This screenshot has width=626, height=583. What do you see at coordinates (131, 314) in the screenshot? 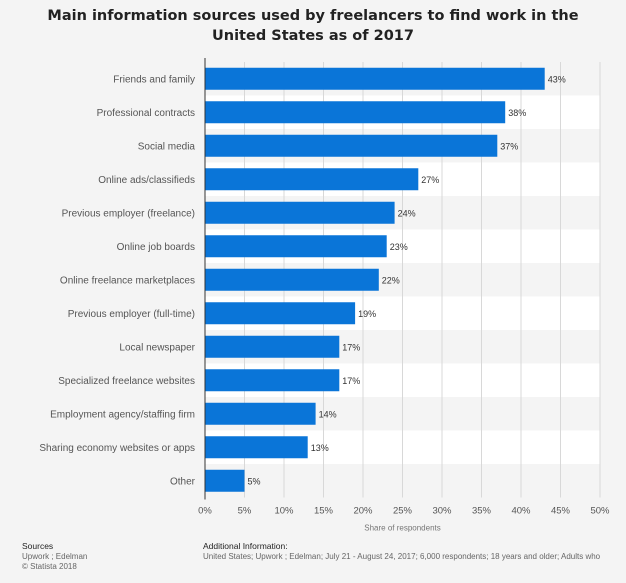
I see `category-label: Previous employer (full-time)` at bounding box center [131, 314].